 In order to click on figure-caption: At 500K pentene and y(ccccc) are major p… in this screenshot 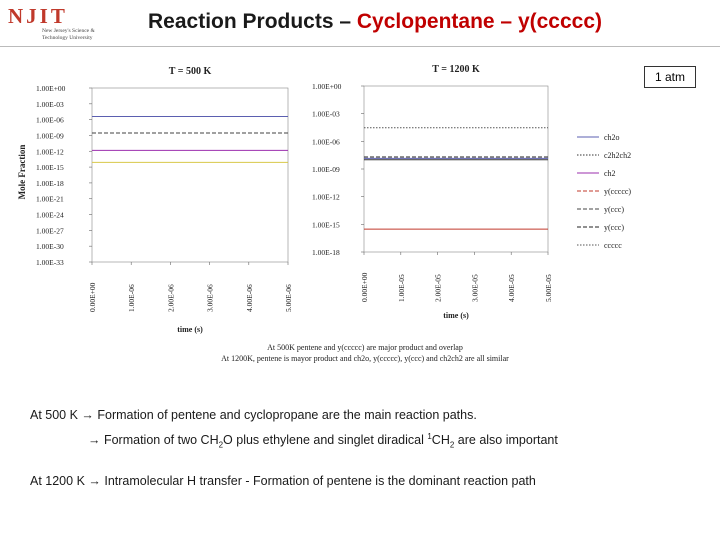, I will do `click(365, 353)`.